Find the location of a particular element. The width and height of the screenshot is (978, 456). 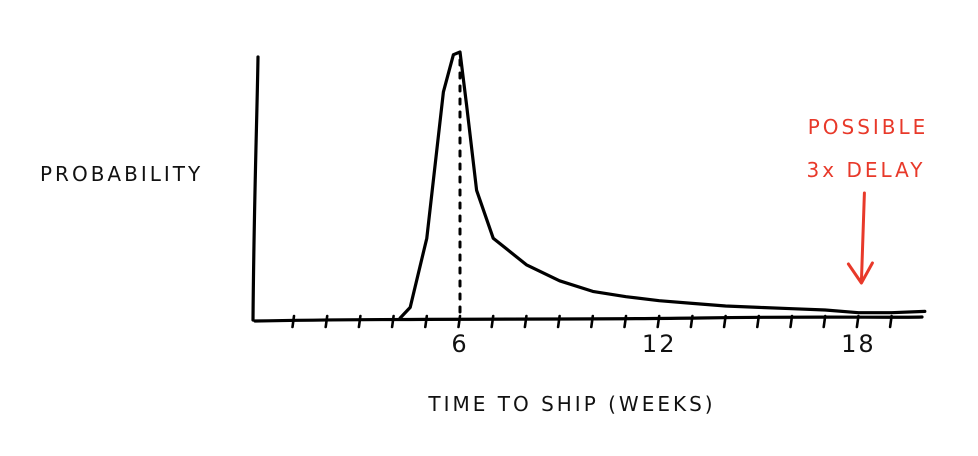

x-axis-label: TIME TO SHIP (WEEKS) is located at coordinates (571, 404).